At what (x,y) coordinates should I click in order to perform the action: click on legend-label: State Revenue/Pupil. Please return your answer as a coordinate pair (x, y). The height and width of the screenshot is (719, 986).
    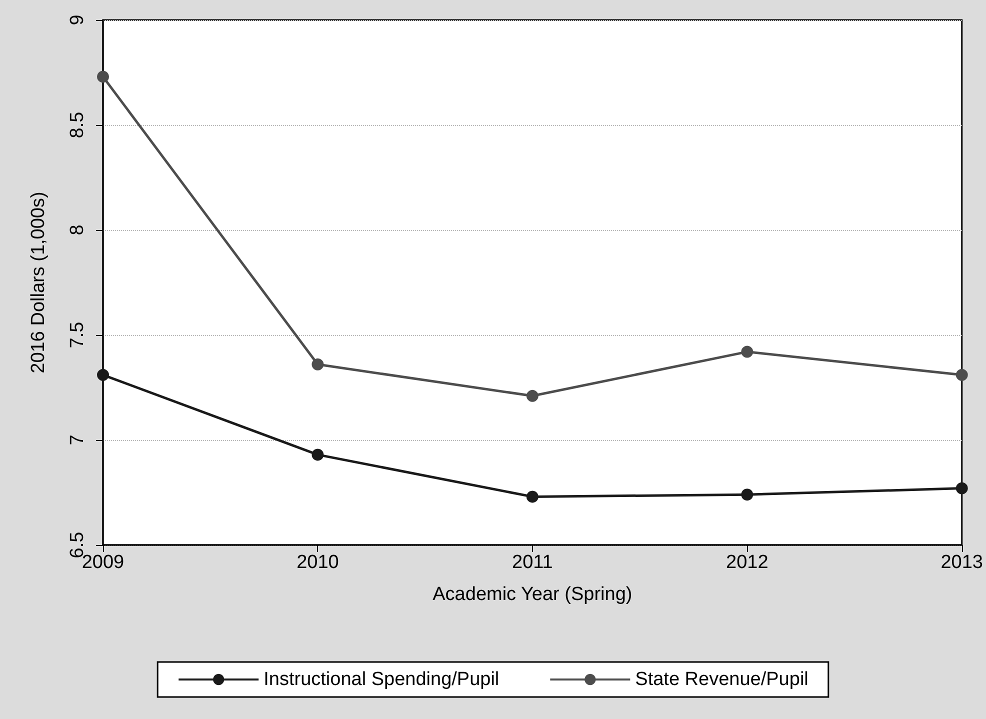
    Looking at the image, I should click on (721, 679).